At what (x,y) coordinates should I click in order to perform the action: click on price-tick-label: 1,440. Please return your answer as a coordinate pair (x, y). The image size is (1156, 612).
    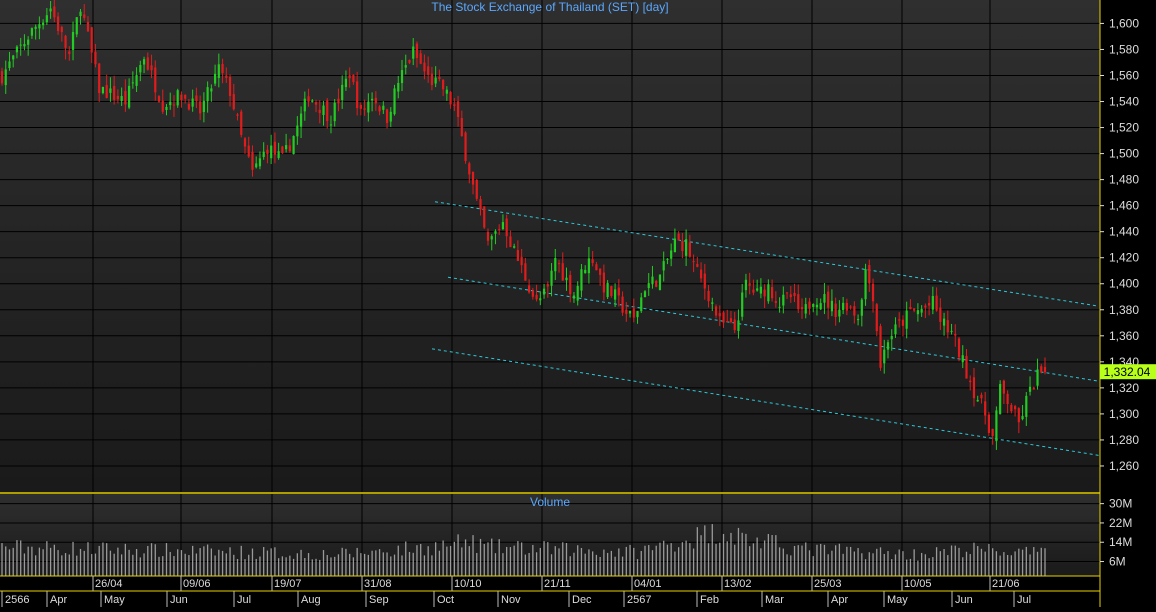
    Looking at the image, I should click on (1124, 232).